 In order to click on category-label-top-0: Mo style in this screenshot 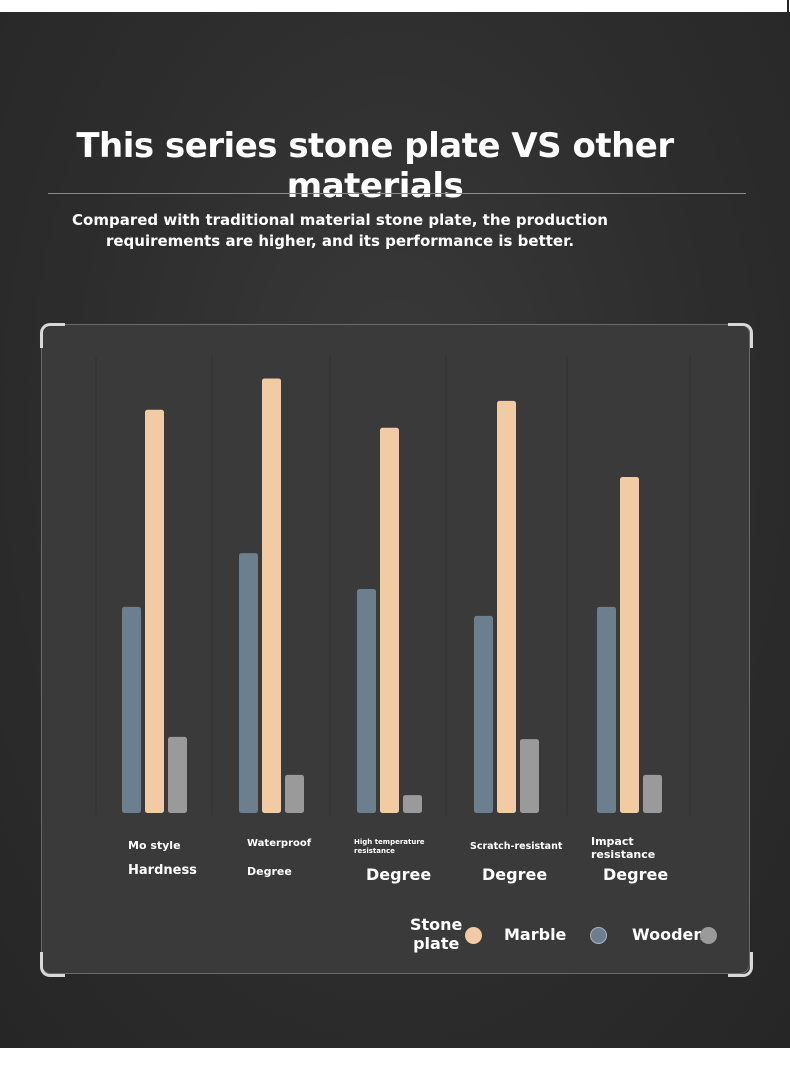, I will do `click(154, 845)`.